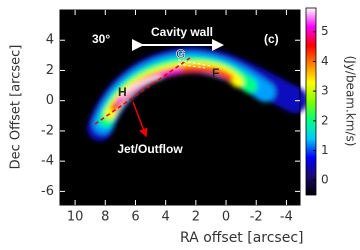 Image resolution: width=360 pixels, height=250 pixels. I want to click on outflow-axis, so click(142, 91).